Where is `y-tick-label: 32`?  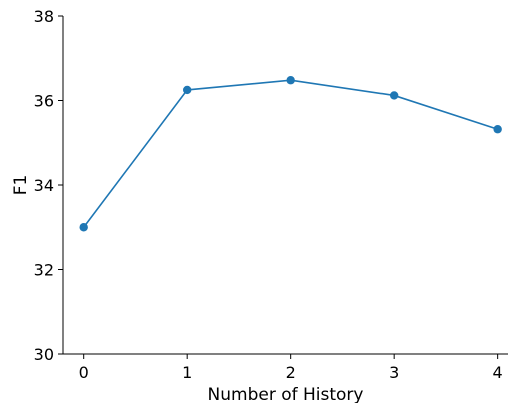 y-tick-label: 32 is located at coordinates (44, 270).